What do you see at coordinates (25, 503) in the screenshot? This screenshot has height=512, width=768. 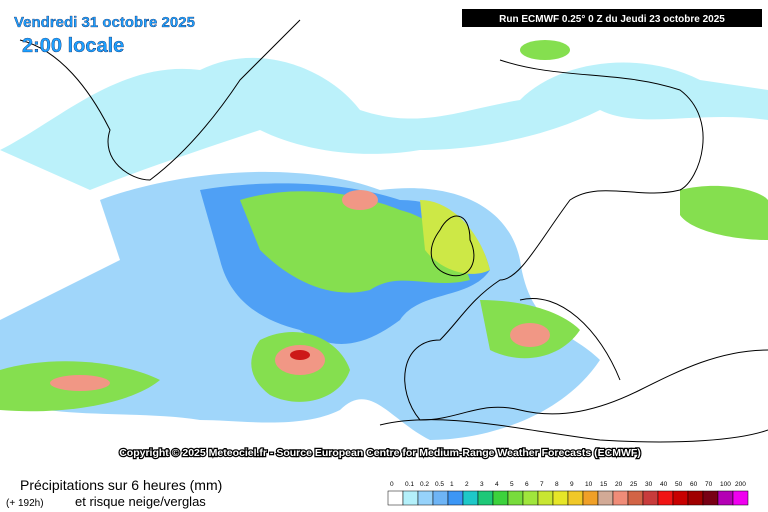 I see `footer-lead: (+ 192h)` at bounding box center [25, 503].